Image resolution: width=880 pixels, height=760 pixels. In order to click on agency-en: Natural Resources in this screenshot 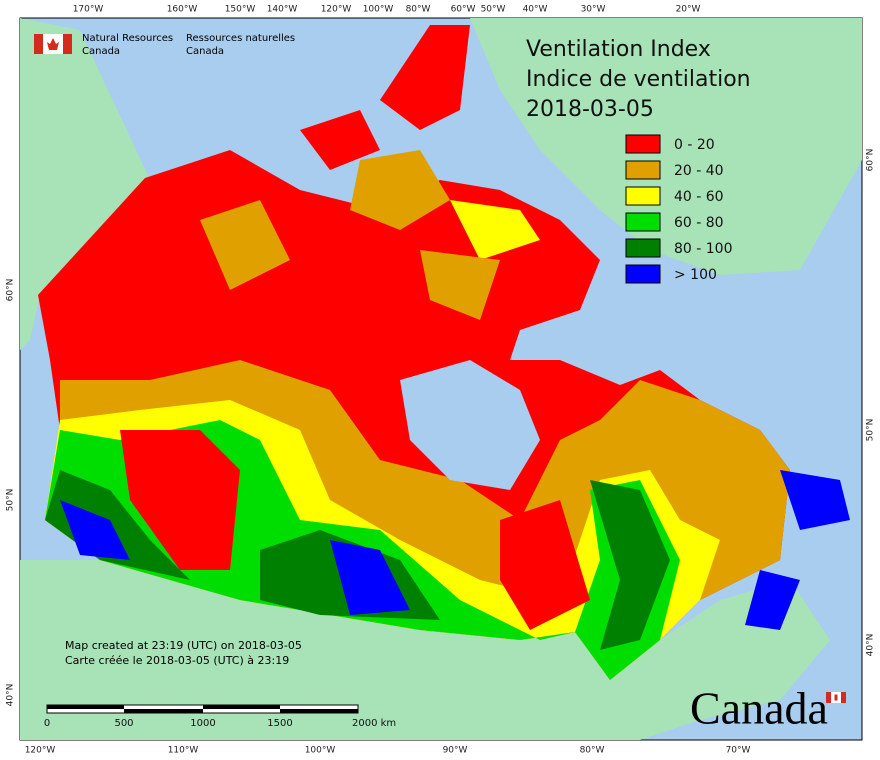, I will do `click(127, 38)`.